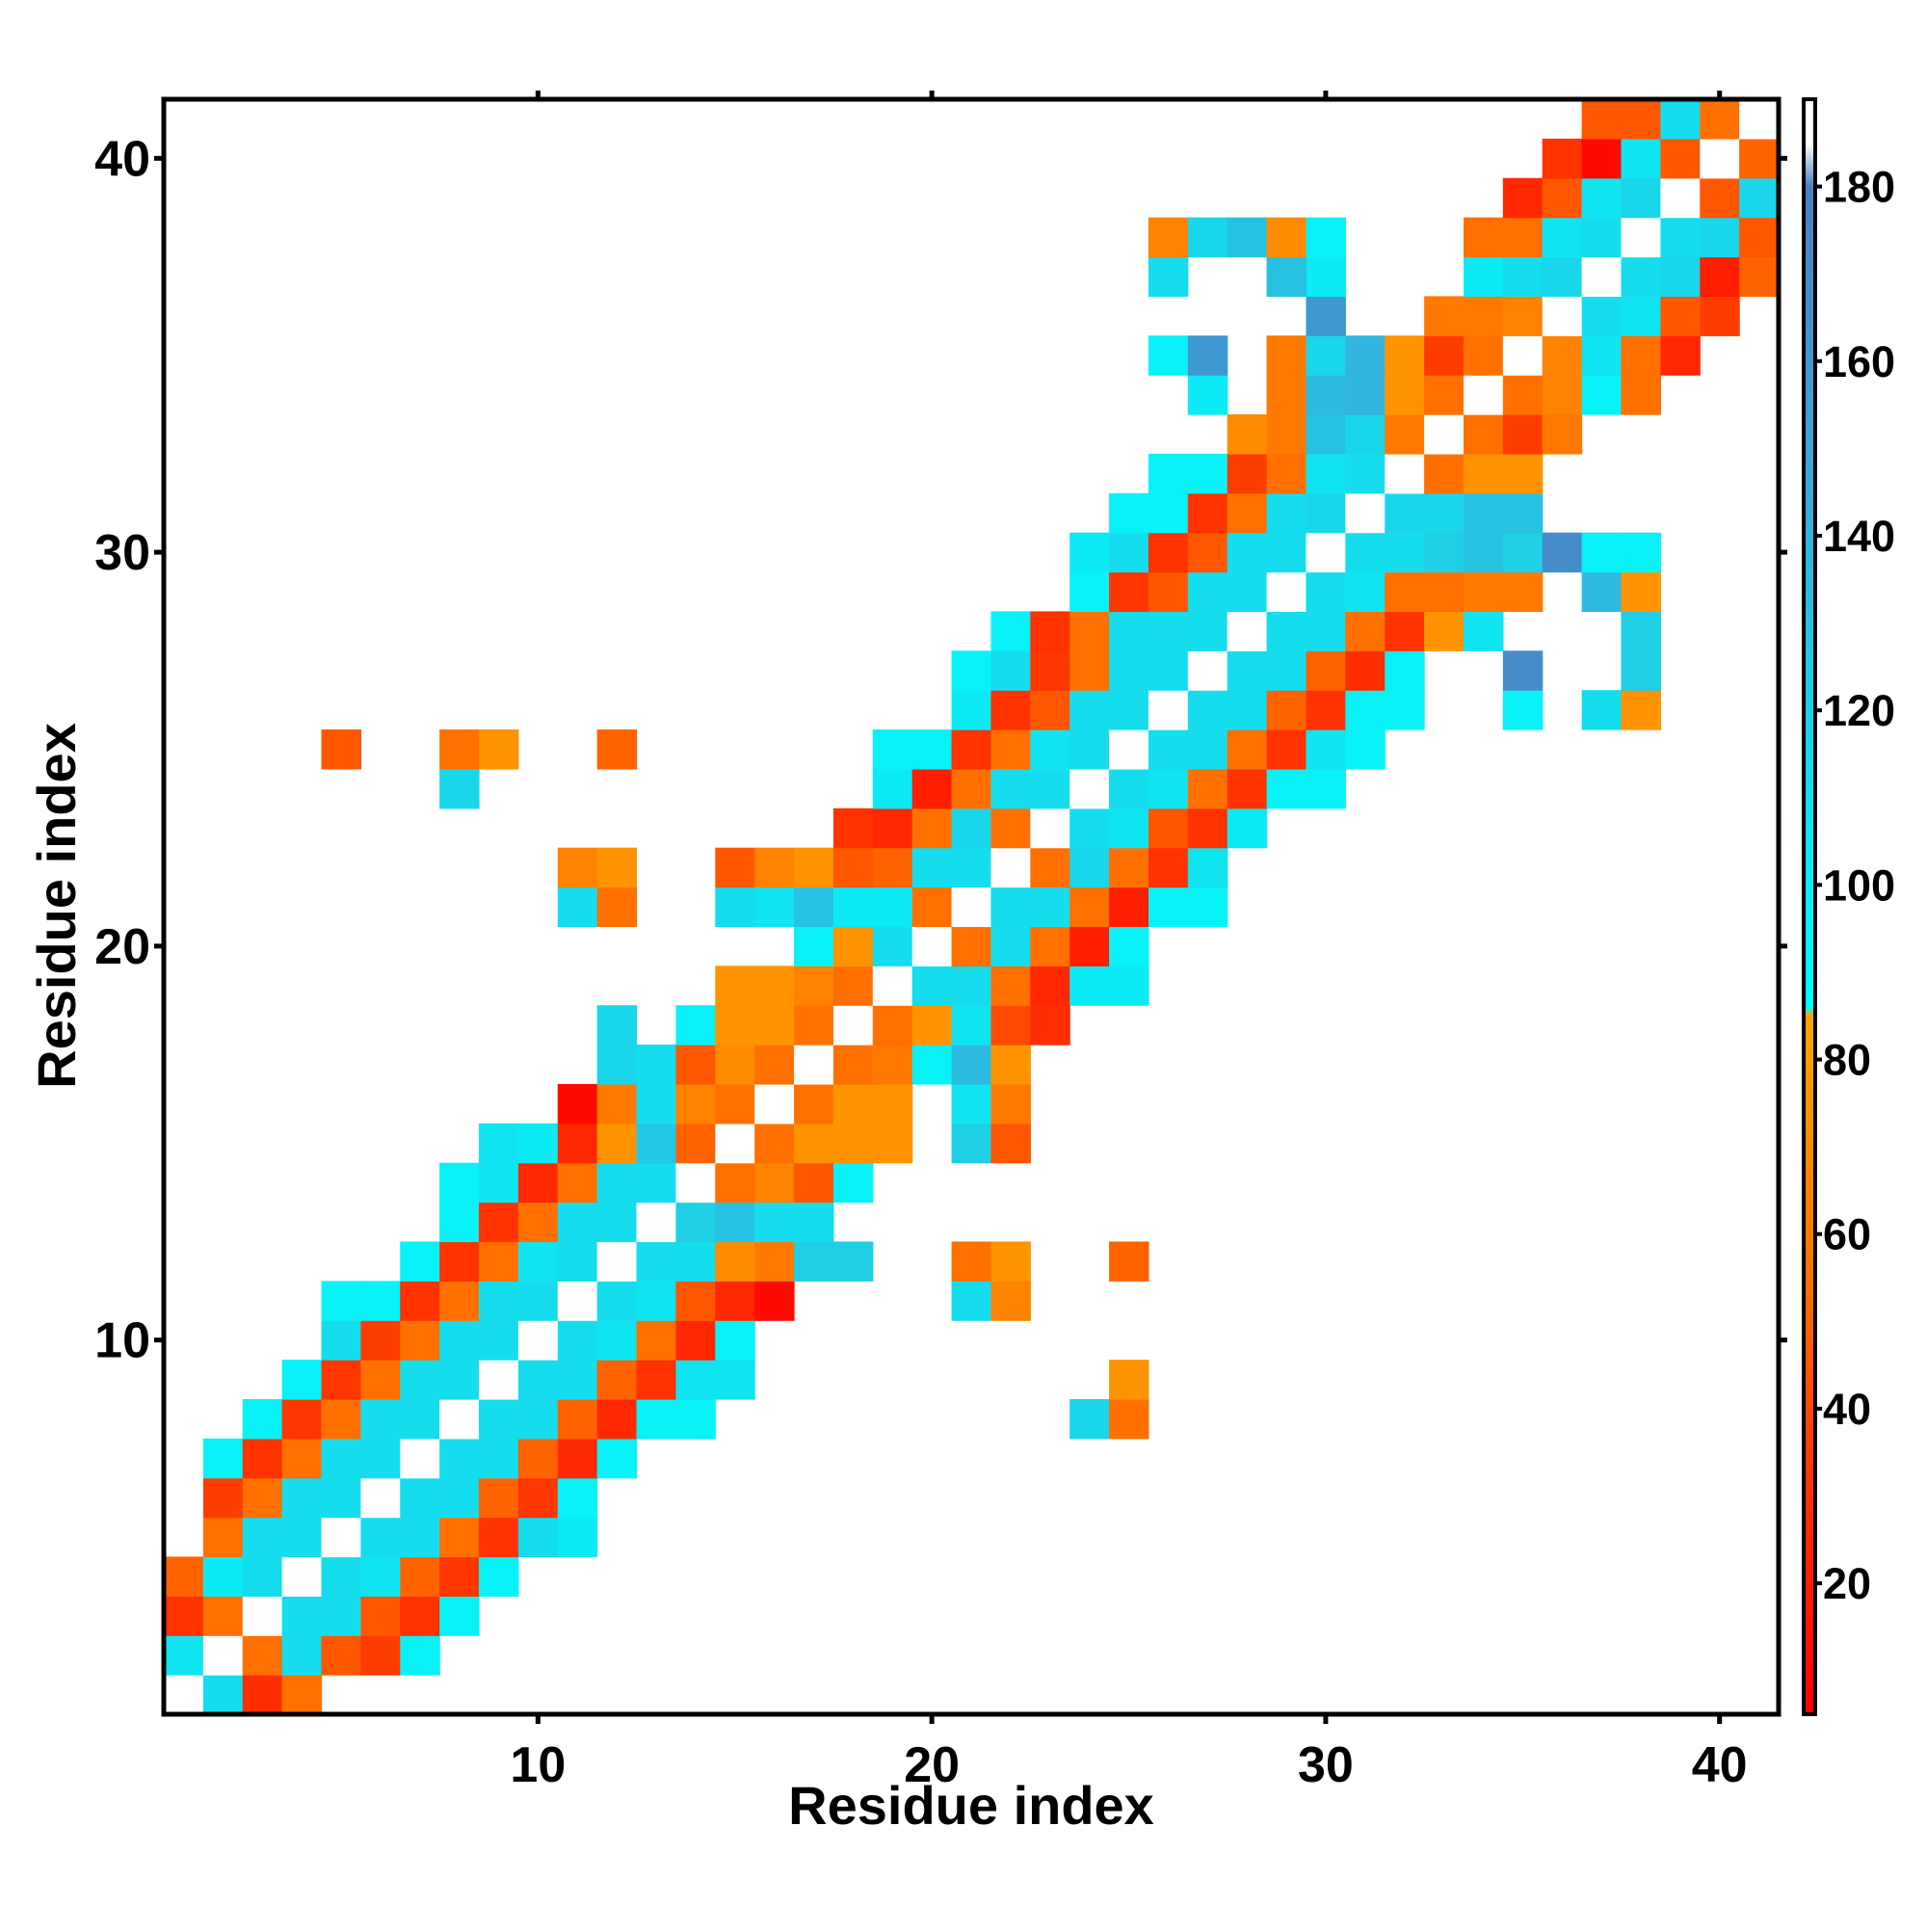 Image resolution: width=1927 pixels, height=1932 pixels. I want to click on colorbar-tick-label: 180, so click(1859, 187).